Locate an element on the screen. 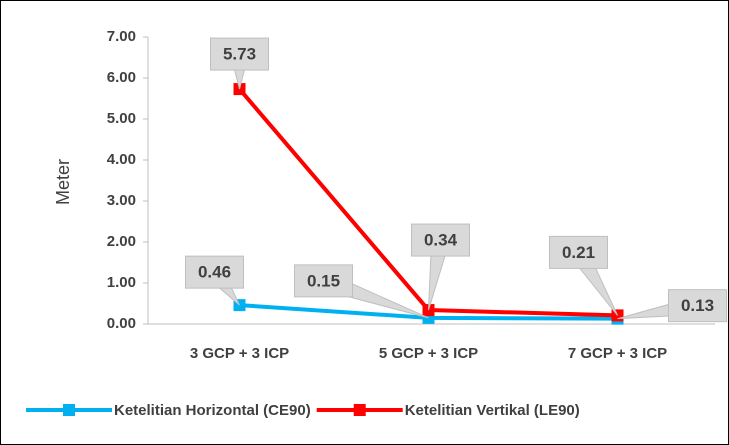 The image size is (729, 445). y-tick-label: 6.00 is located at coordinates (121, 77).